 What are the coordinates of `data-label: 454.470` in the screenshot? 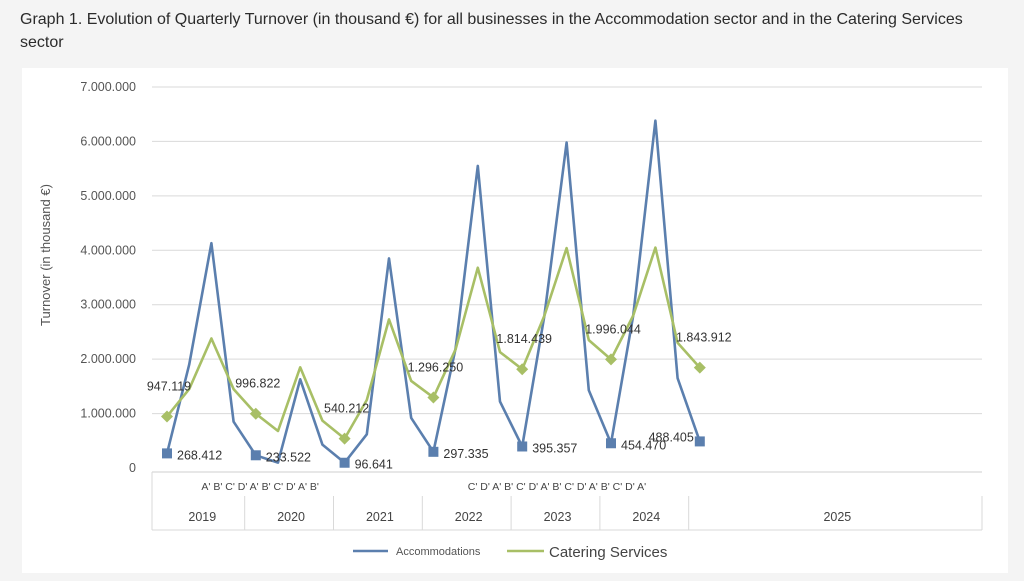 It's located at (643, 445).